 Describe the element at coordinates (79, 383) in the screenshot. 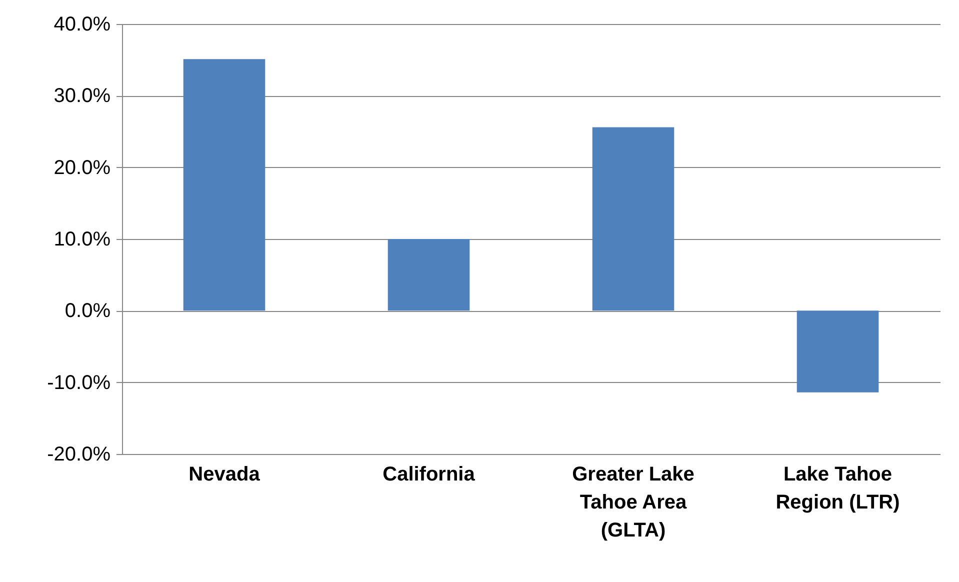

I see `y-tick-label: -10.0%` at that location.